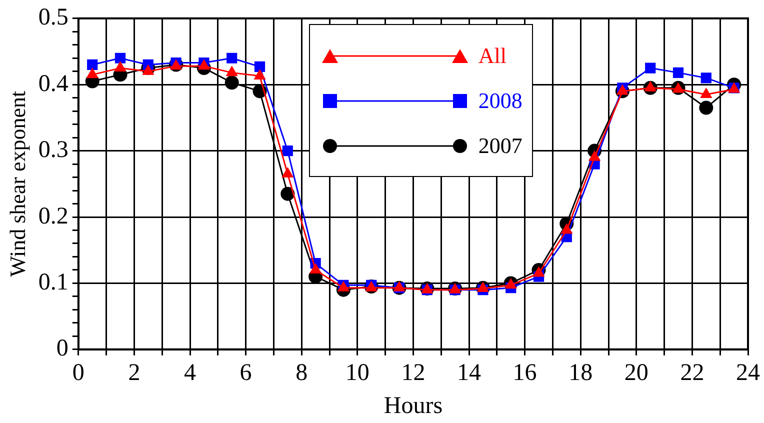 The image size is (764, 423). What do you see at coordinates (524, 373) in the screenshot?
I see `x-tick-label: 16` at bounding box center [524, 373].